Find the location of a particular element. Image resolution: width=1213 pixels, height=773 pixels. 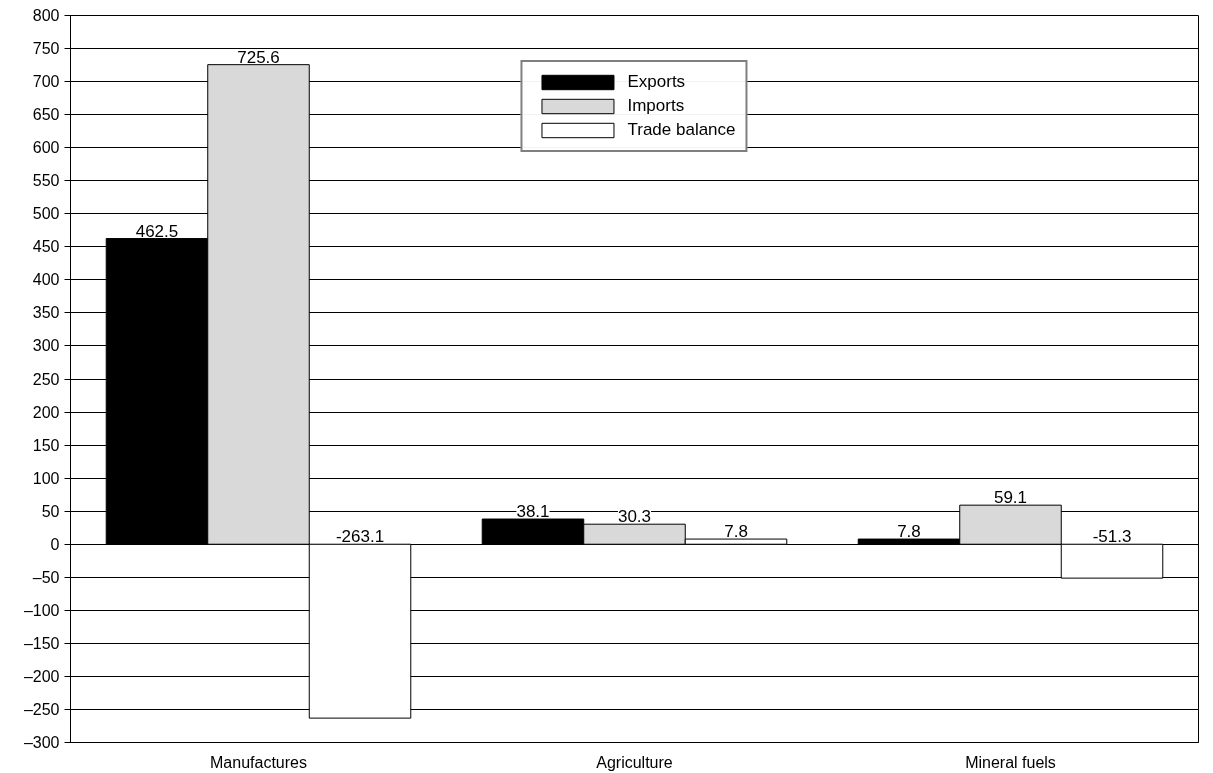

y-tick-label: 100 is located at coordinates (46, 478).